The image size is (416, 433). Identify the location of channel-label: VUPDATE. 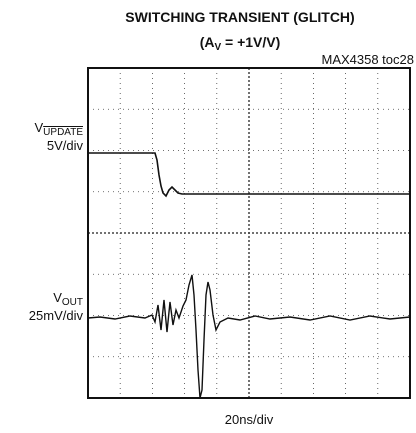
(59, 129).